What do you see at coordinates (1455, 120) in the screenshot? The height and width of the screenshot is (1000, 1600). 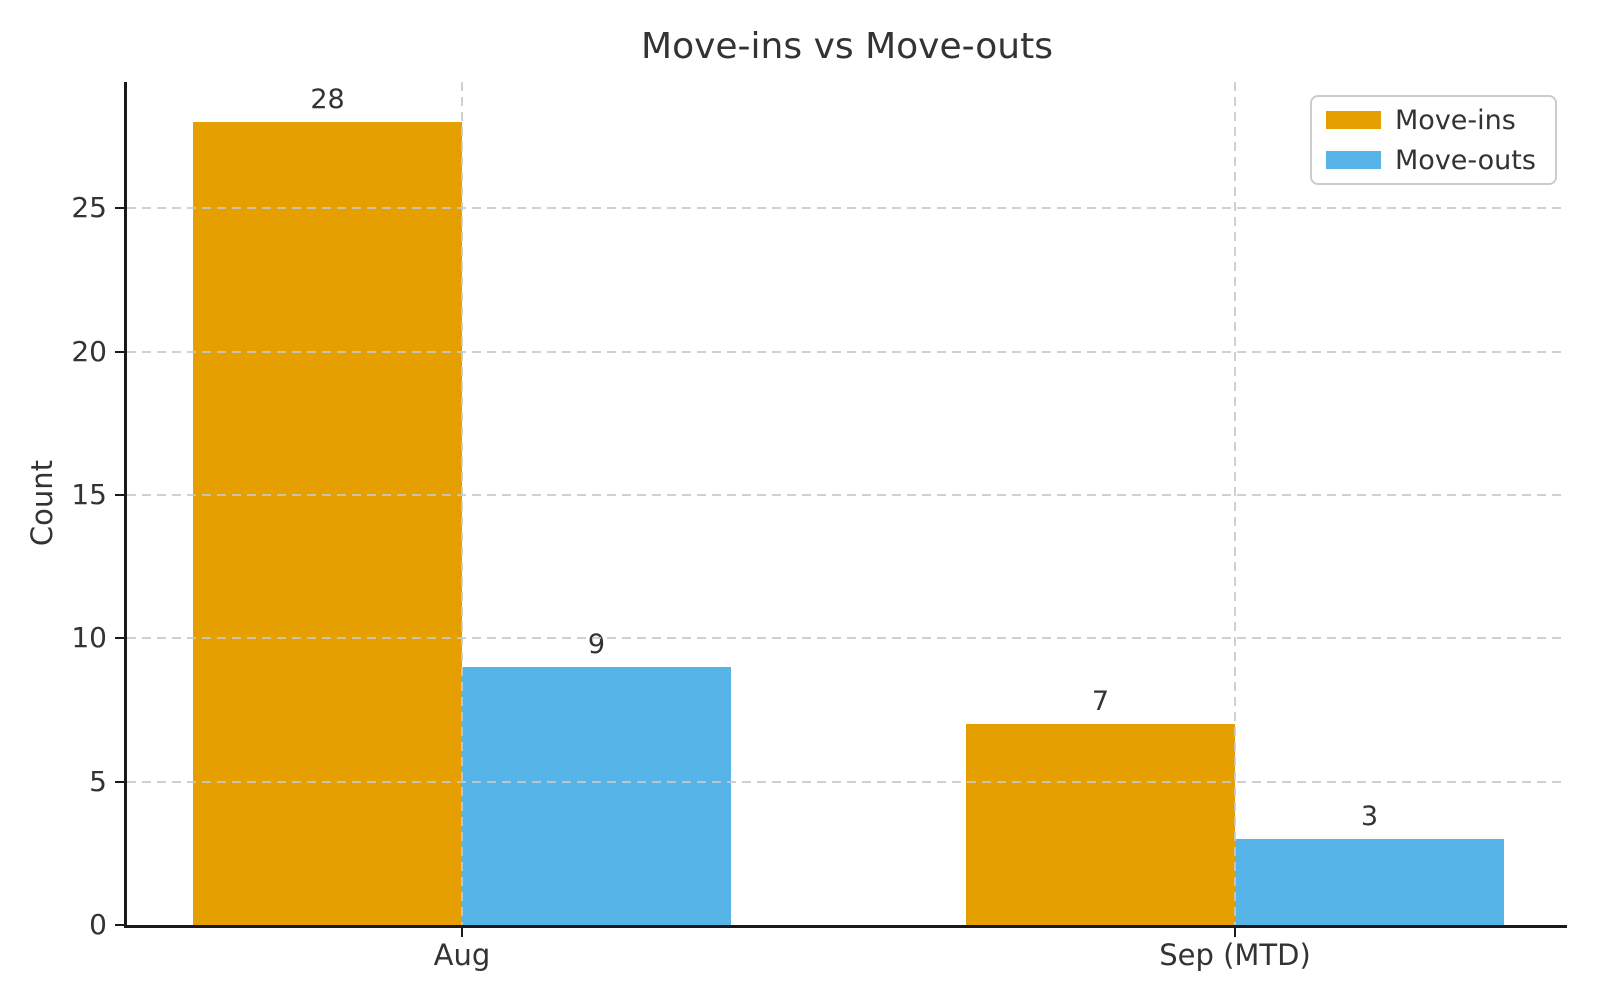 I see `legend-label-move-ins: Move-ins` at bounding box center [1455, 120].